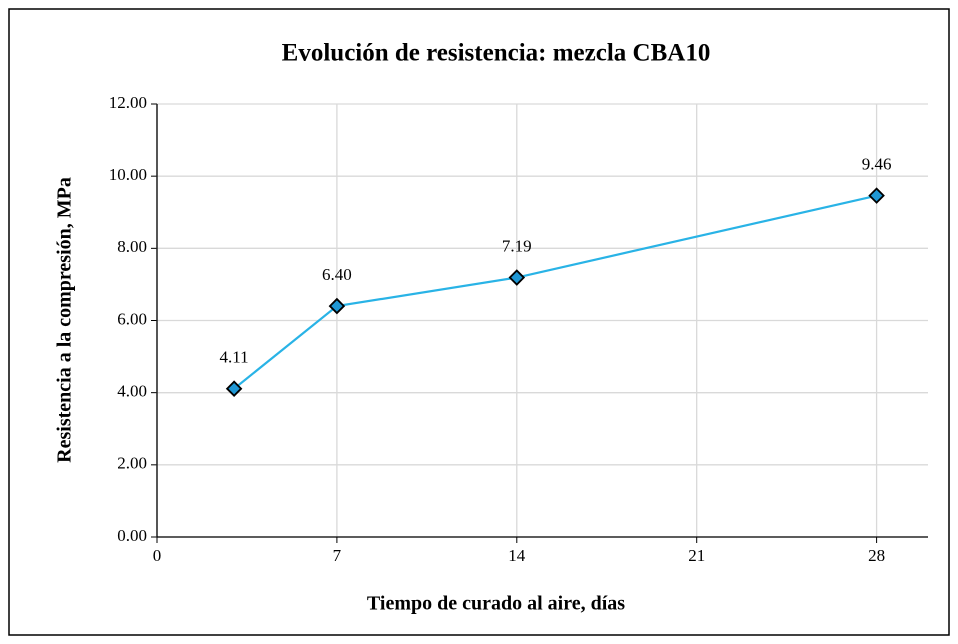 This screenshot has height=644, width=958. I want to click on y-tick-label: 6.00, so click(132, 318).